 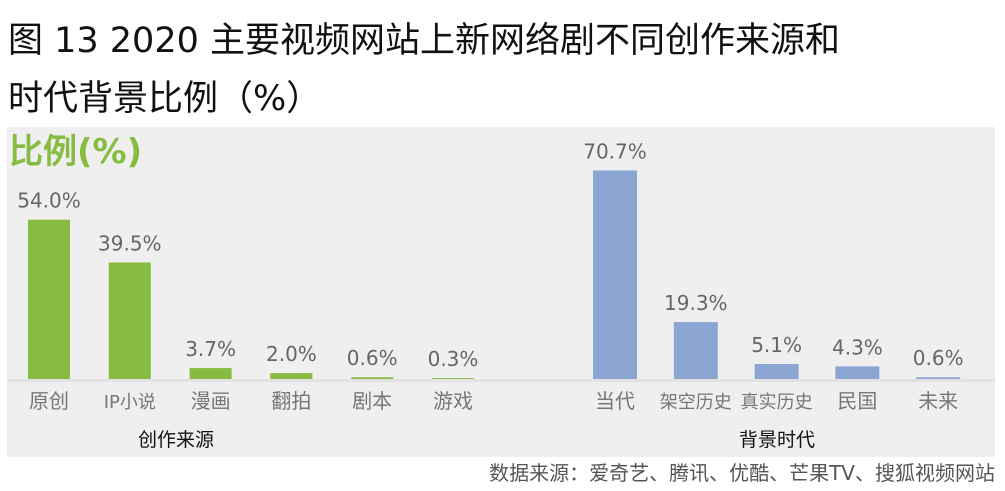 What do you see at coordinates (777, 402) in the screenshot?
I see `x-tick-label: 真实历史` at bounding box center [777, 402].